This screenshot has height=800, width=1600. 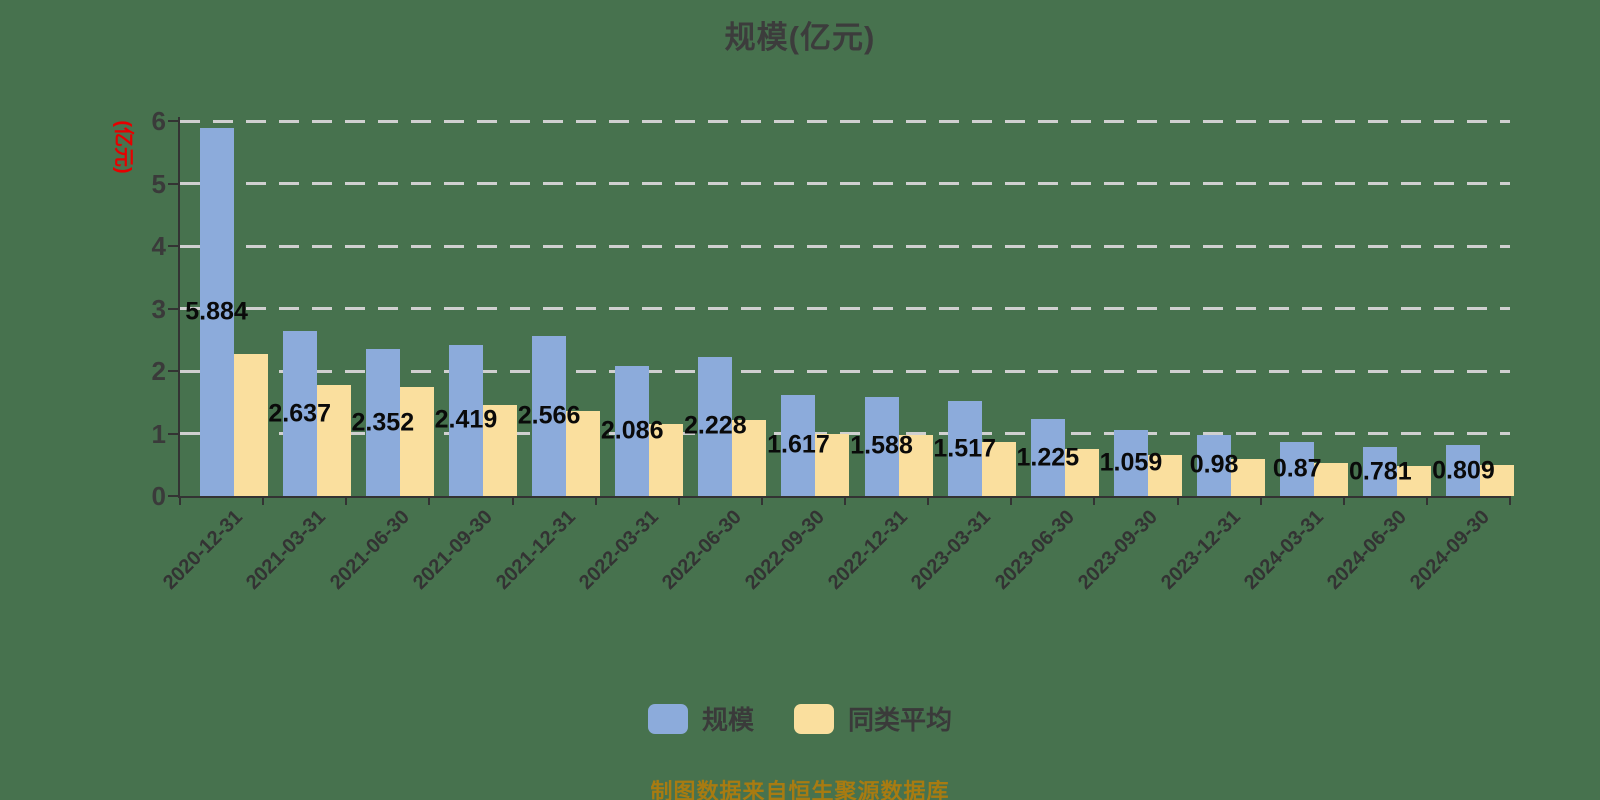 I want to click on legend-item-category-average: 同类平均, so click(x=873, y=718).